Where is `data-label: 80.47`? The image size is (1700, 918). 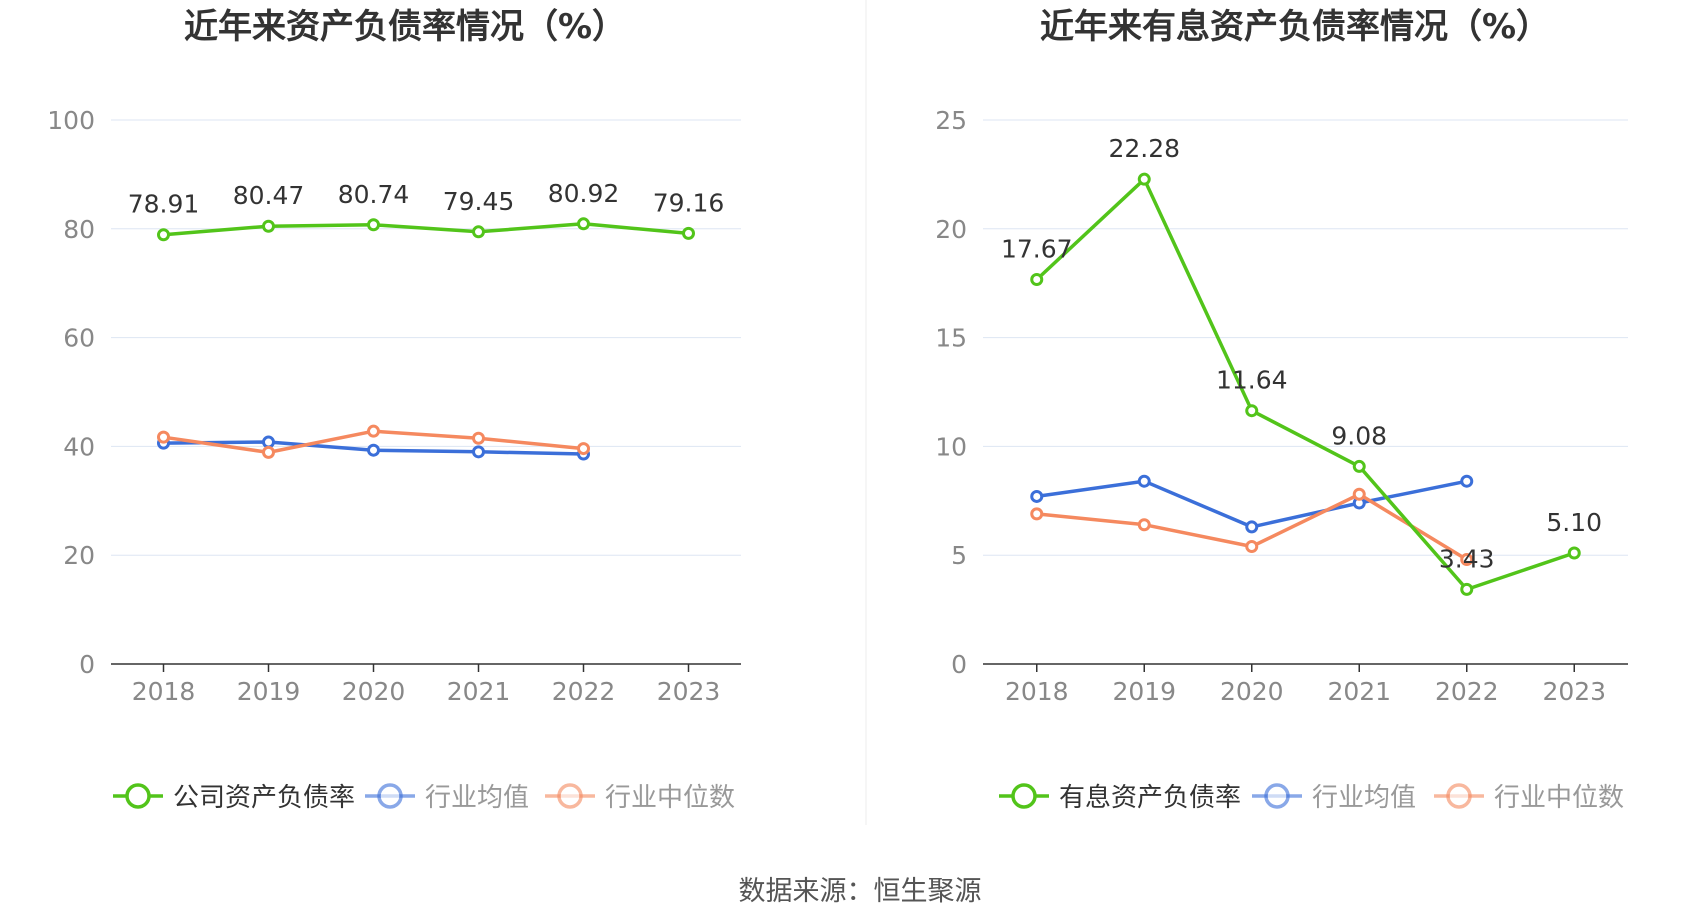
data-label: 80.47 is located at coordinates (269, 195).